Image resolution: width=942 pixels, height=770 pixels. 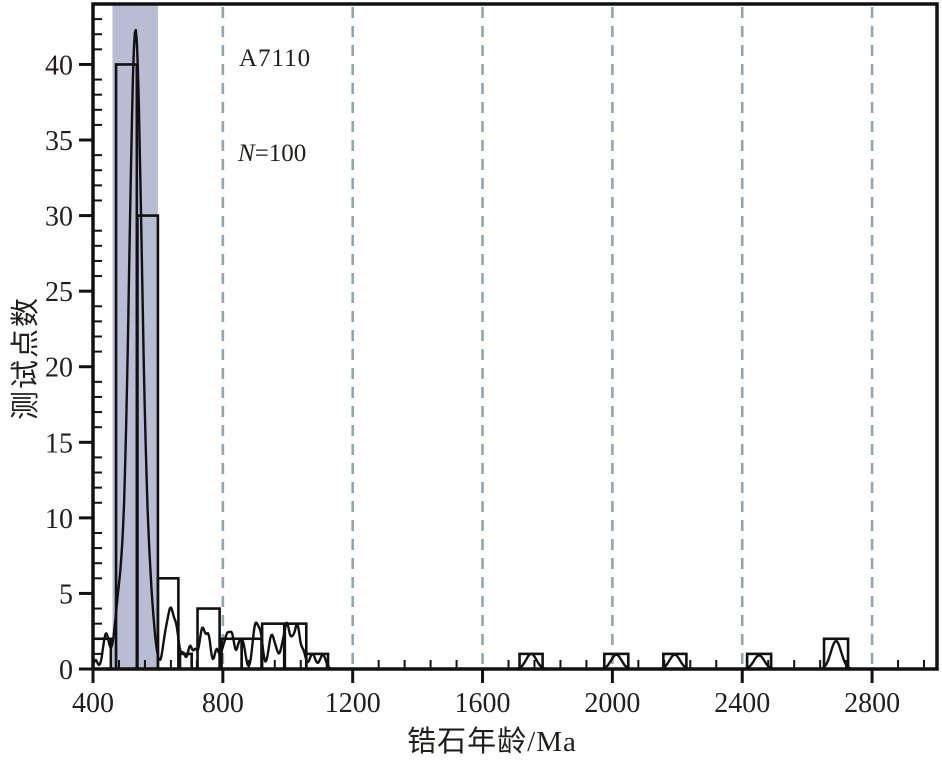 What do you see at coordinates (612, 703) in the screenshot?
I see `x-tick-label: 2000` at bounding box center [612, 703].